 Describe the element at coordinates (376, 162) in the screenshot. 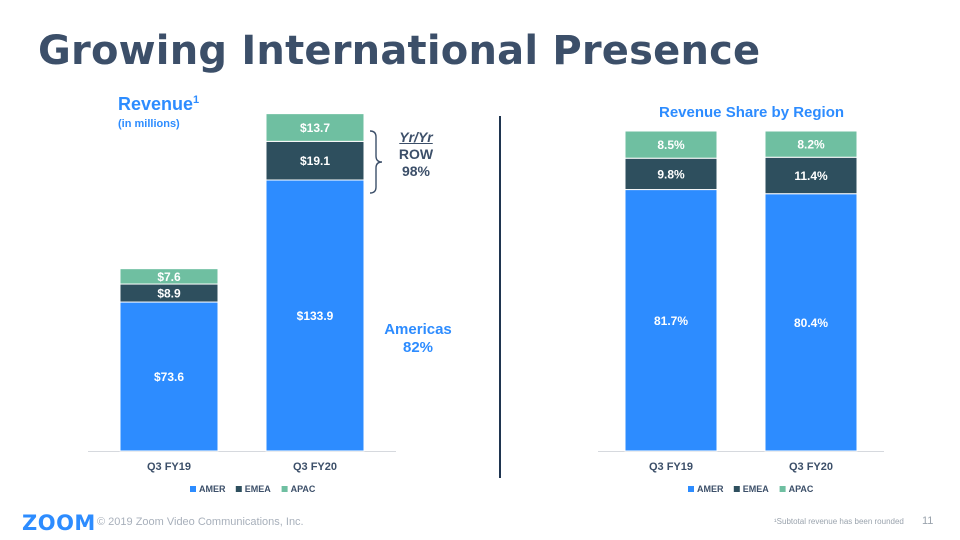

I see `row-bracket` at that location.